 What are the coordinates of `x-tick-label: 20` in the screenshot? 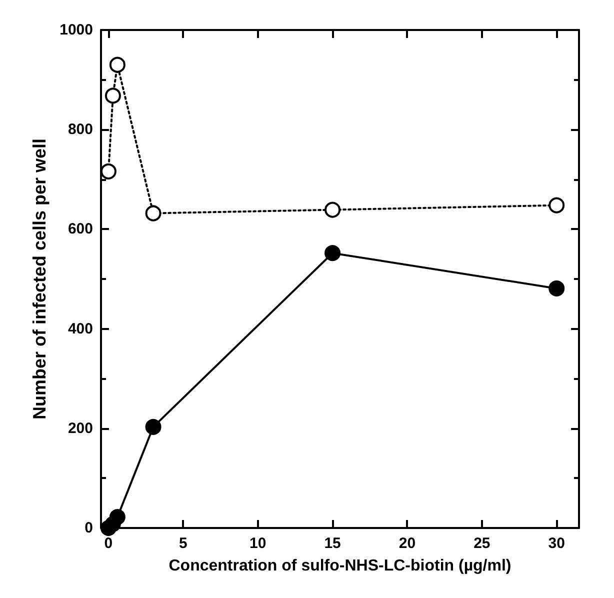 It's located at (407, 543).